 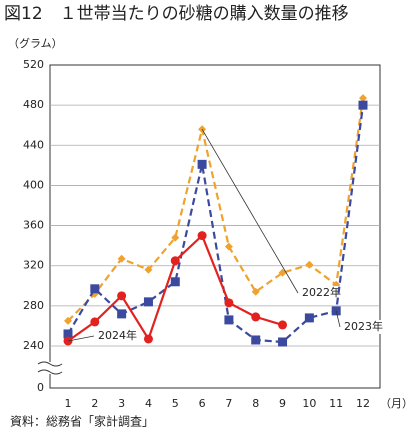 I want to click on x-tick-label: 5, so click(x=175, y=403).